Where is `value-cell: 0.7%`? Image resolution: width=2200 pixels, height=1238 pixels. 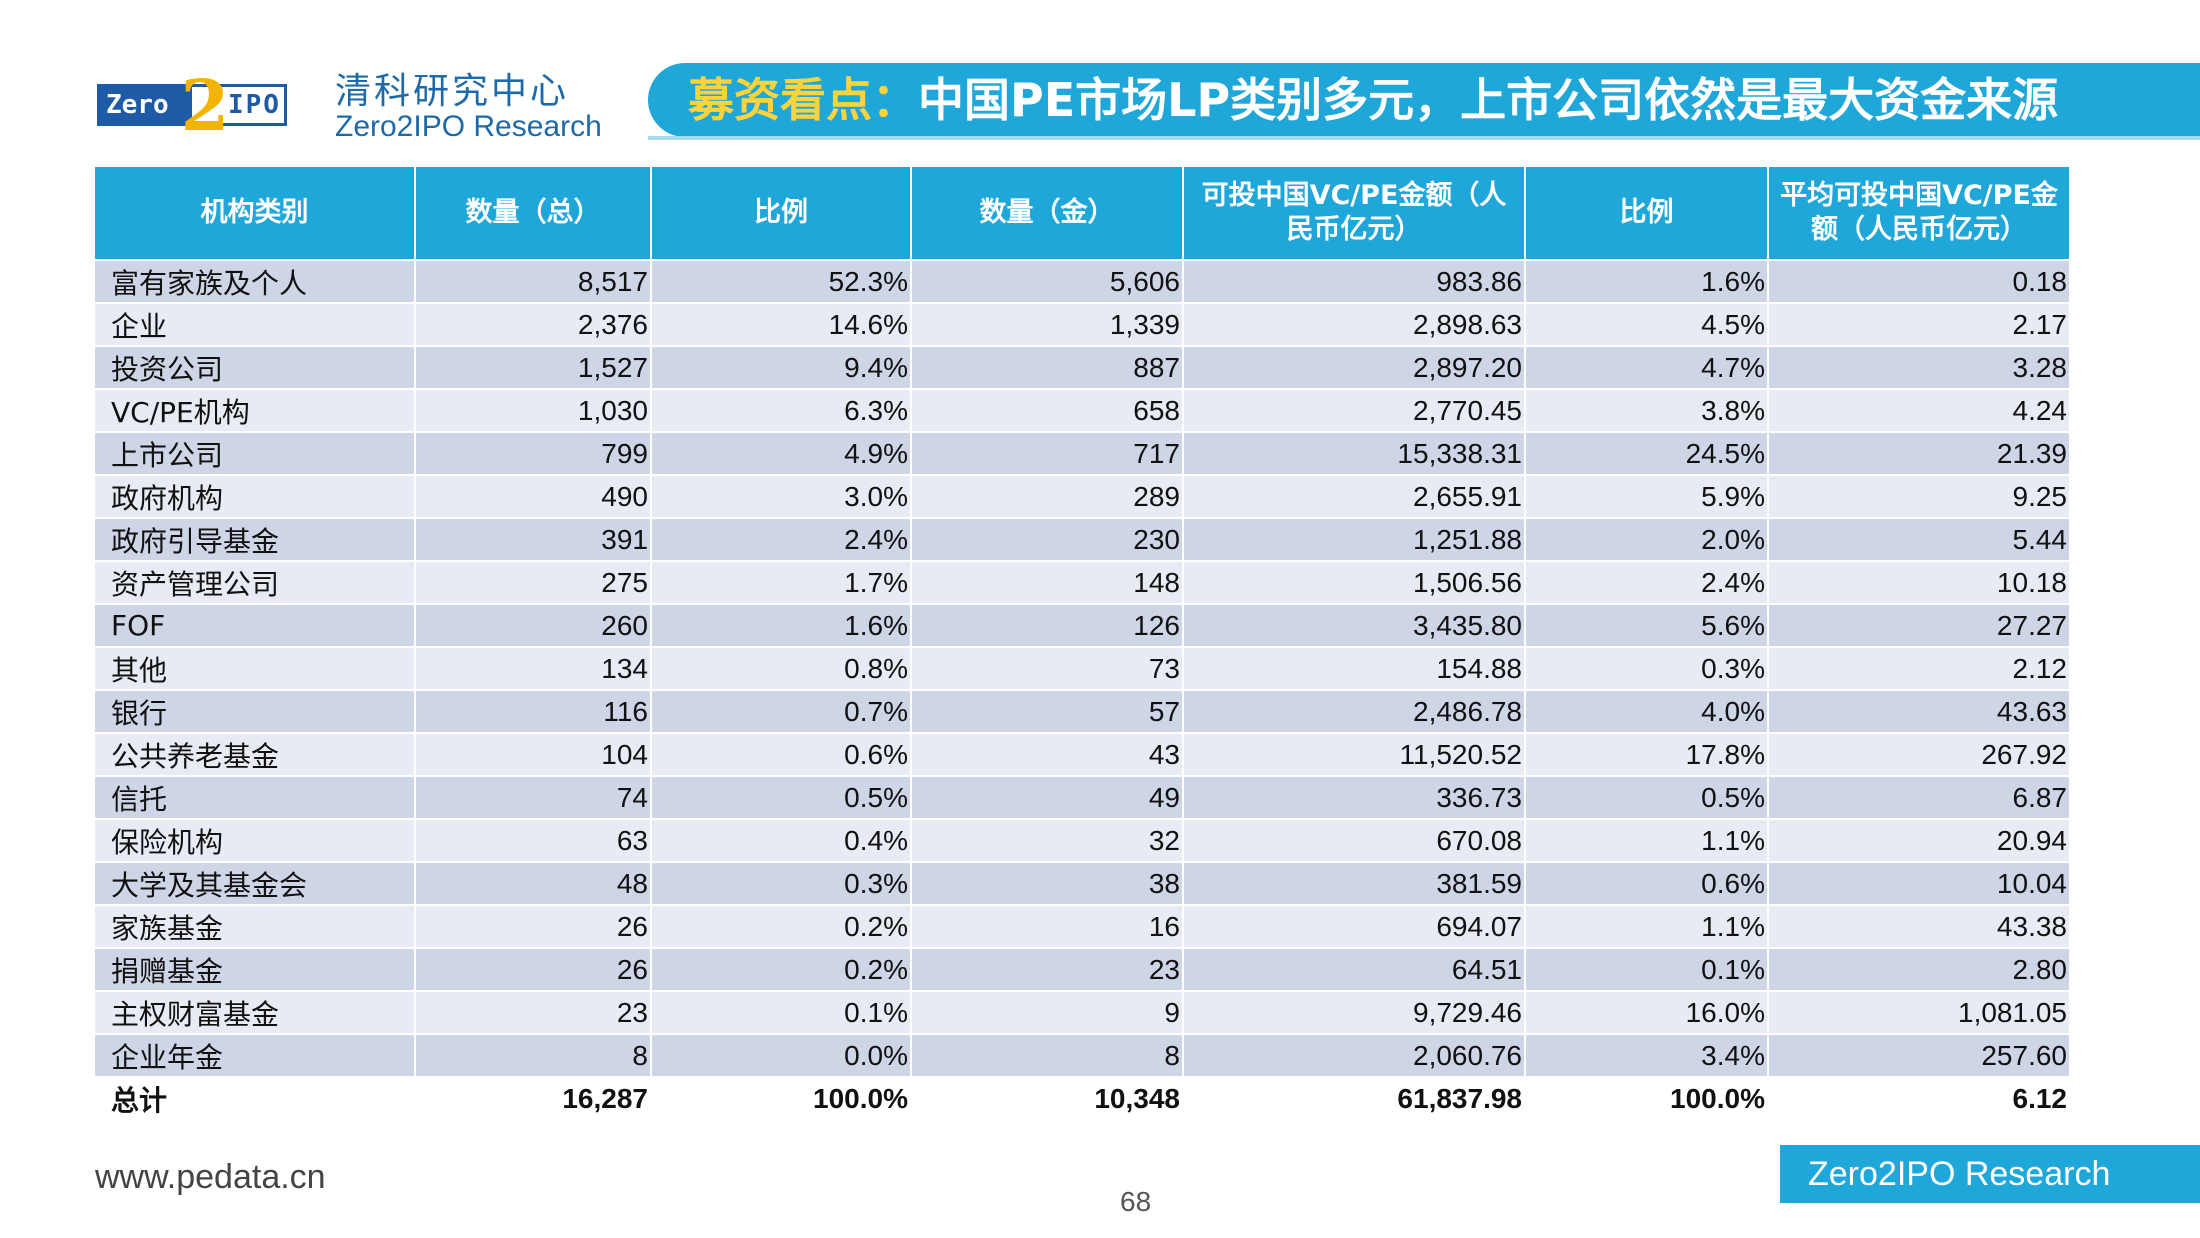
value-cell: 0.7% is located at coordinates (781, 711).